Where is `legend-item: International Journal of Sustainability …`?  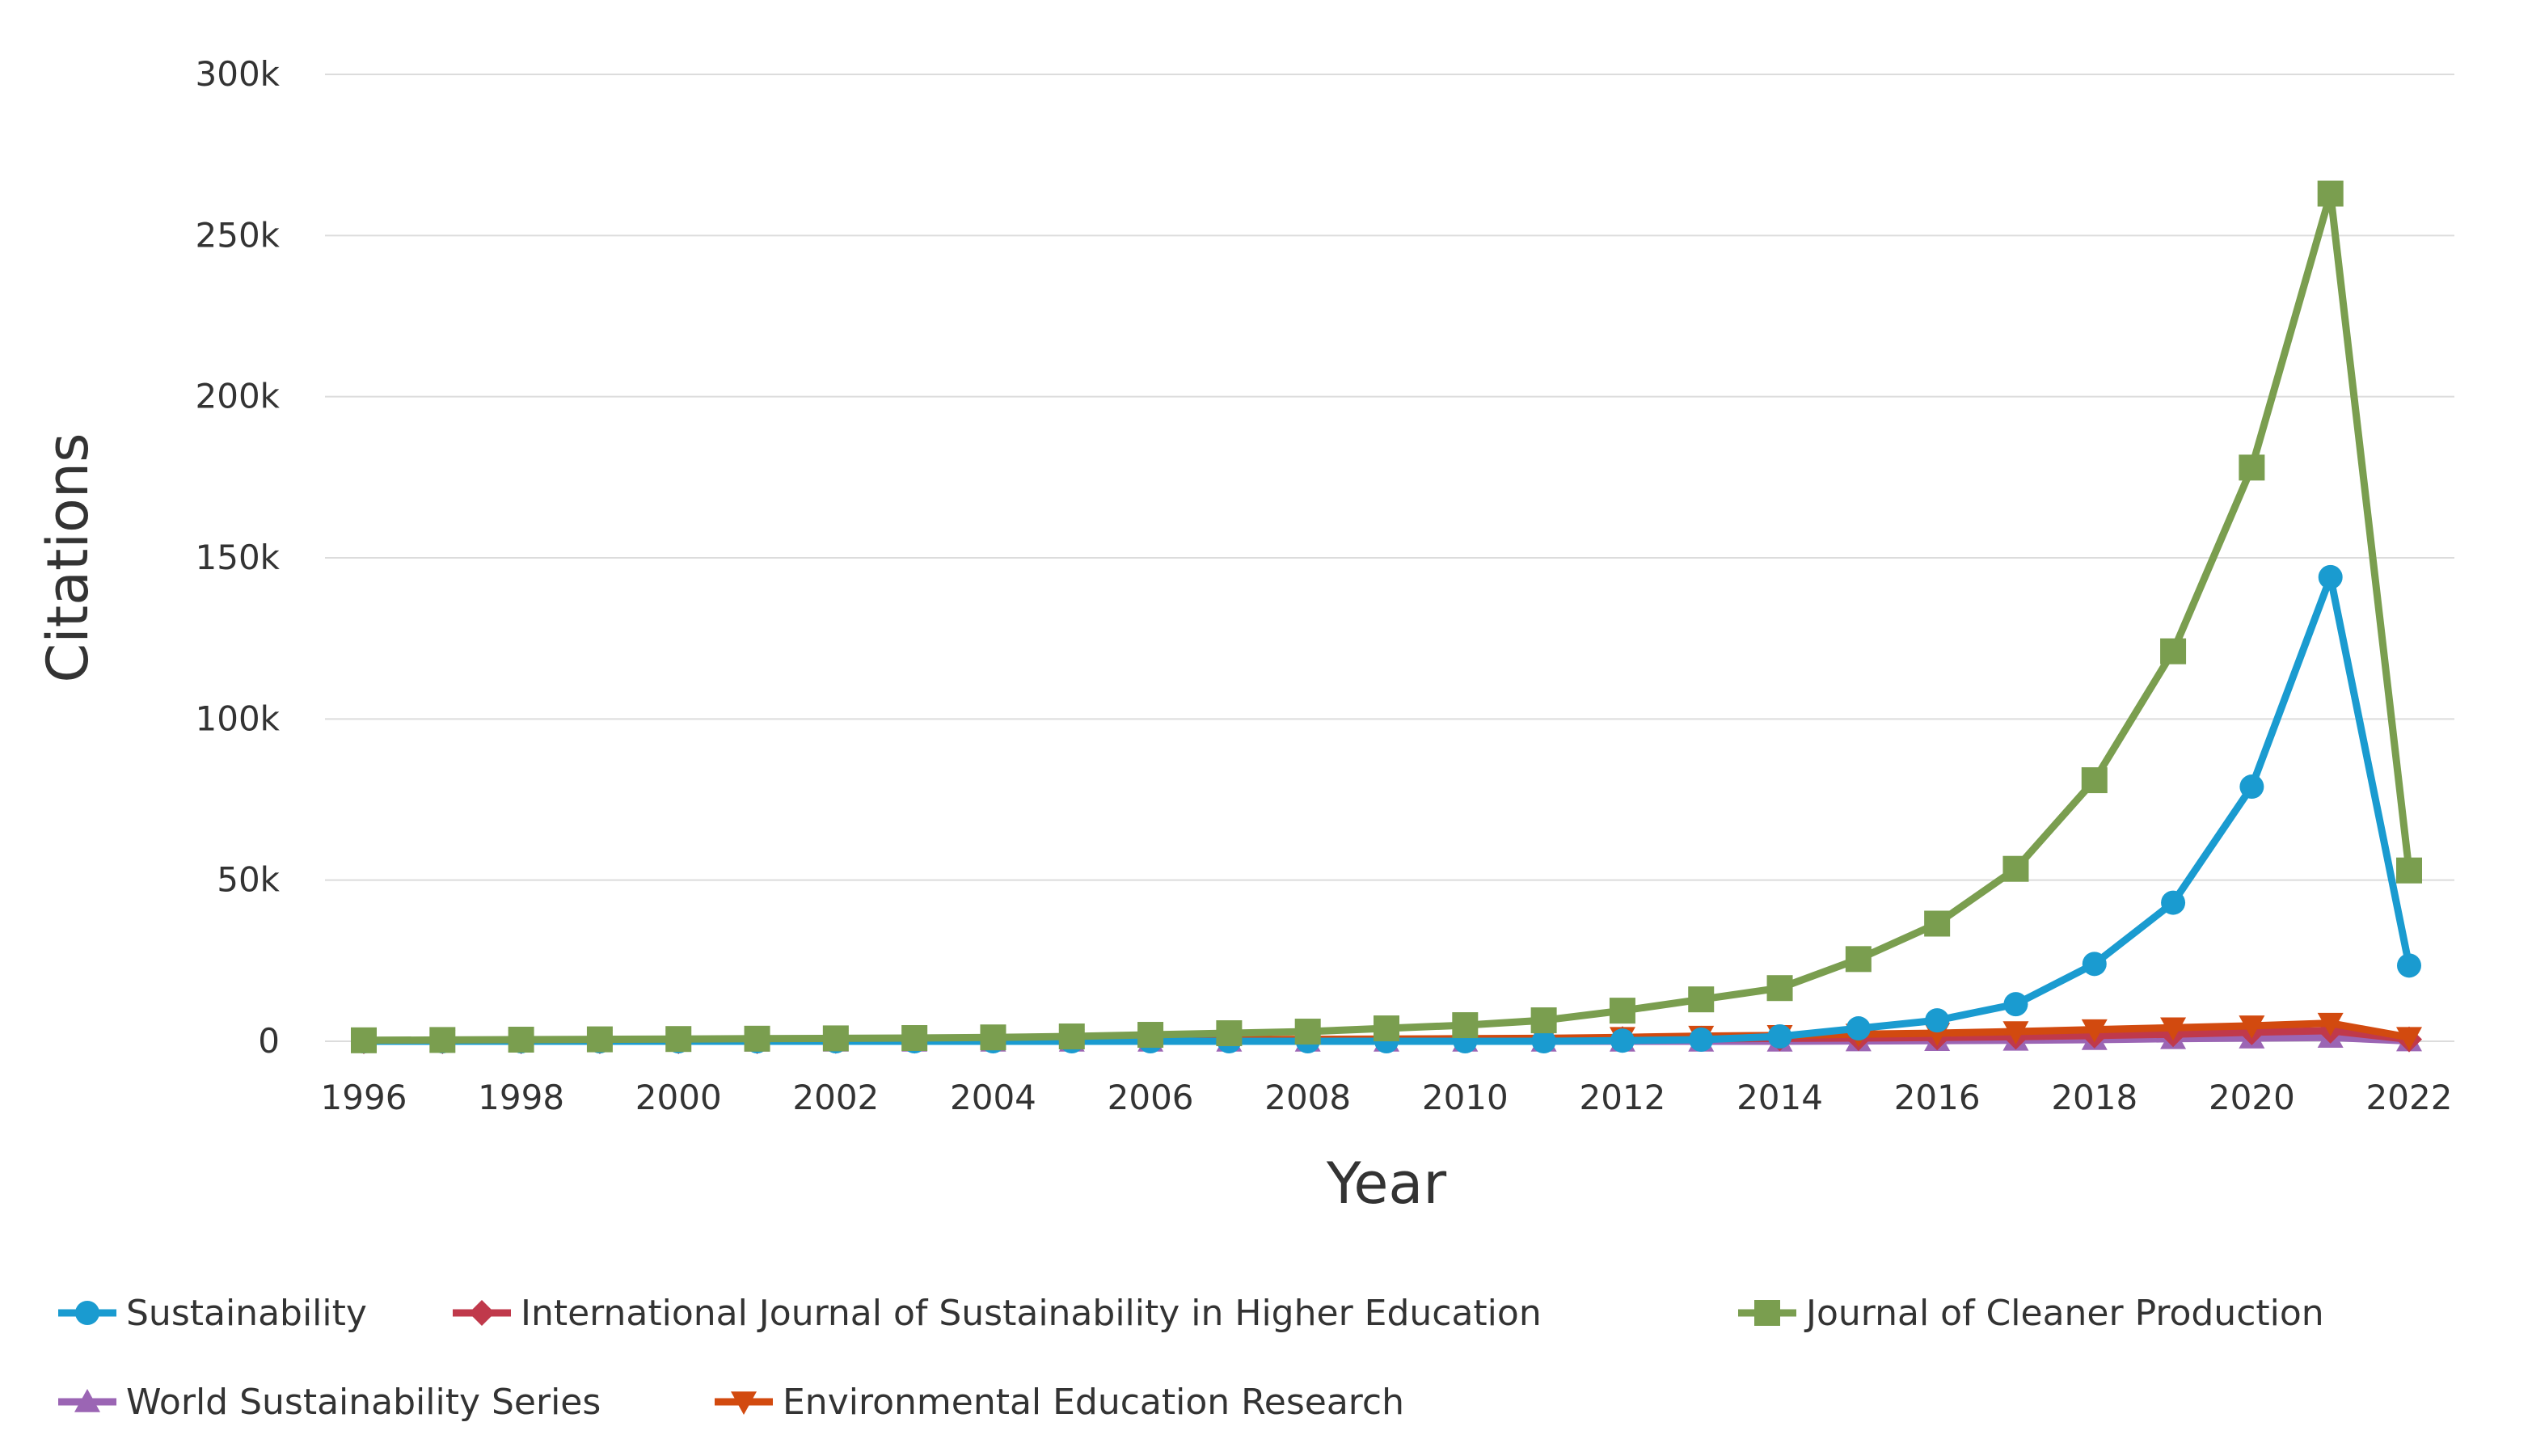
legend-item: International Journal of Sustainability … is located at coordinates (997, 1313).